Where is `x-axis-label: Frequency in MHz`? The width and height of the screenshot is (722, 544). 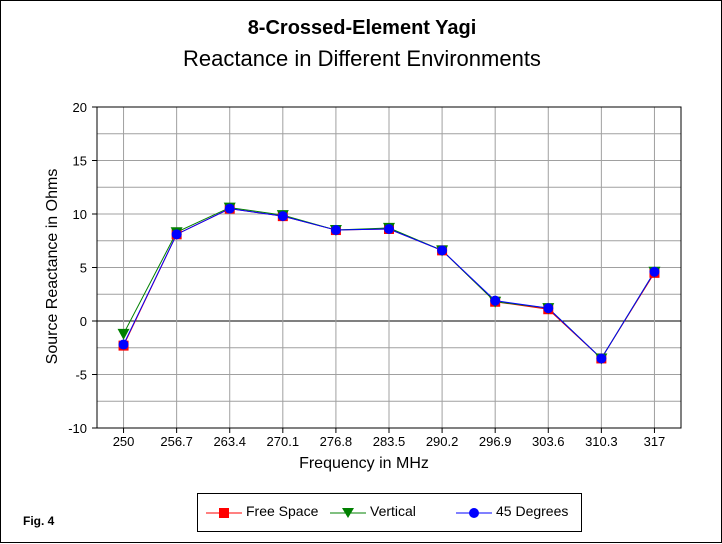 x-axis-label: Frequency in MHz is located at coordinates (364, 463).